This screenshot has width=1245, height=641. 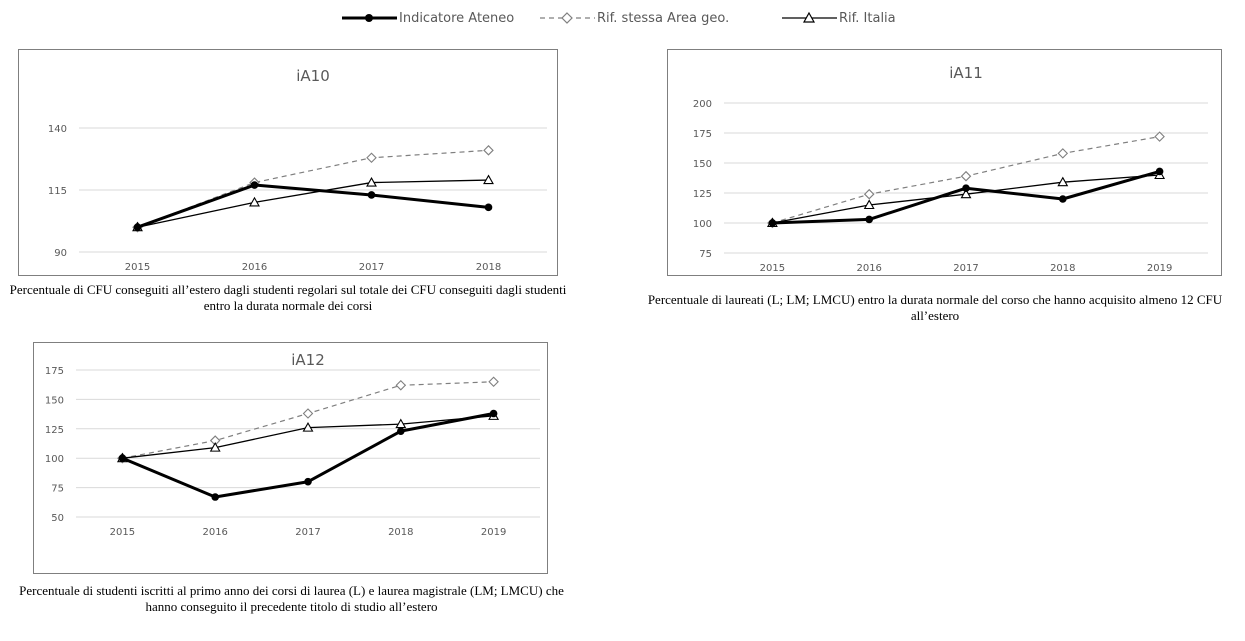 I want to click on ia11-series-line-italia, so click(x=966, y=199).